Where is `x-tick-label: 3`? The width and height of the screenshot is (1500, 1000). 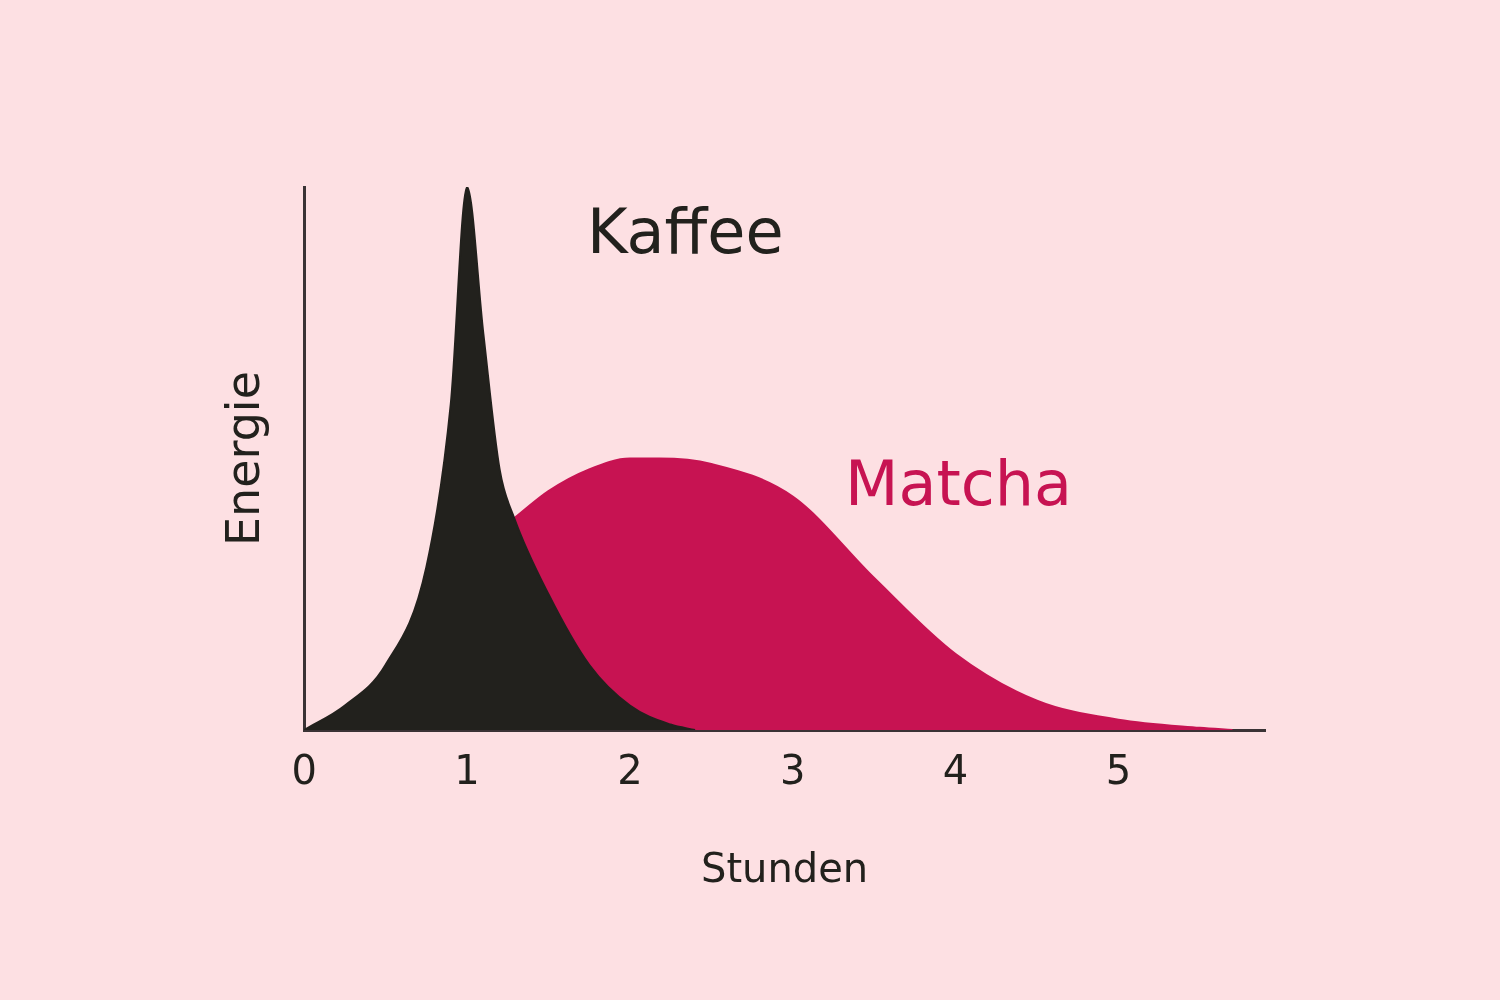 x-tick-label: 3 is located at coordinates (793, 770).